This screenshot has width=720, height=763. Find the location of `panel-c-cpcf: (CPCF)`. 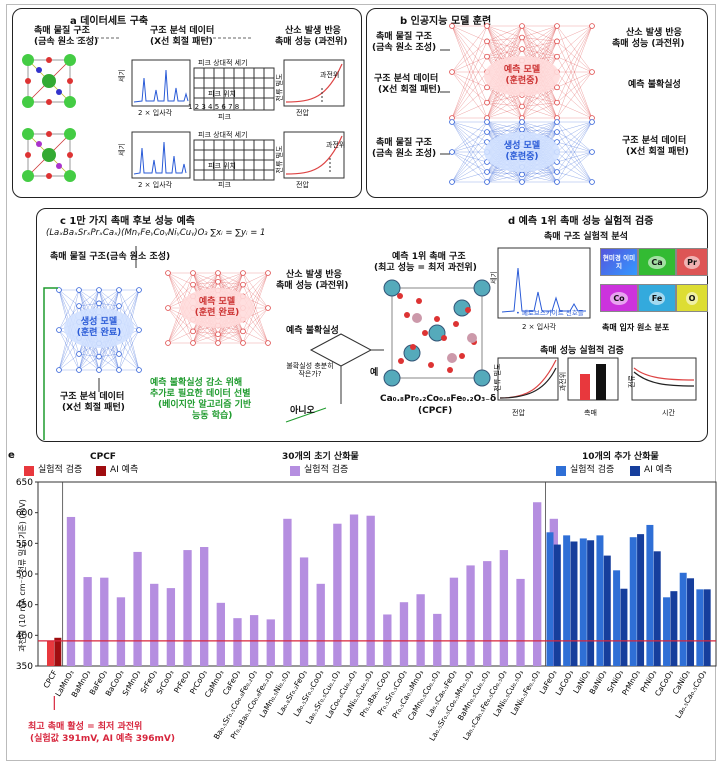

panel-c-cpcf: (CPCF) is located at coordinates (435, 411).